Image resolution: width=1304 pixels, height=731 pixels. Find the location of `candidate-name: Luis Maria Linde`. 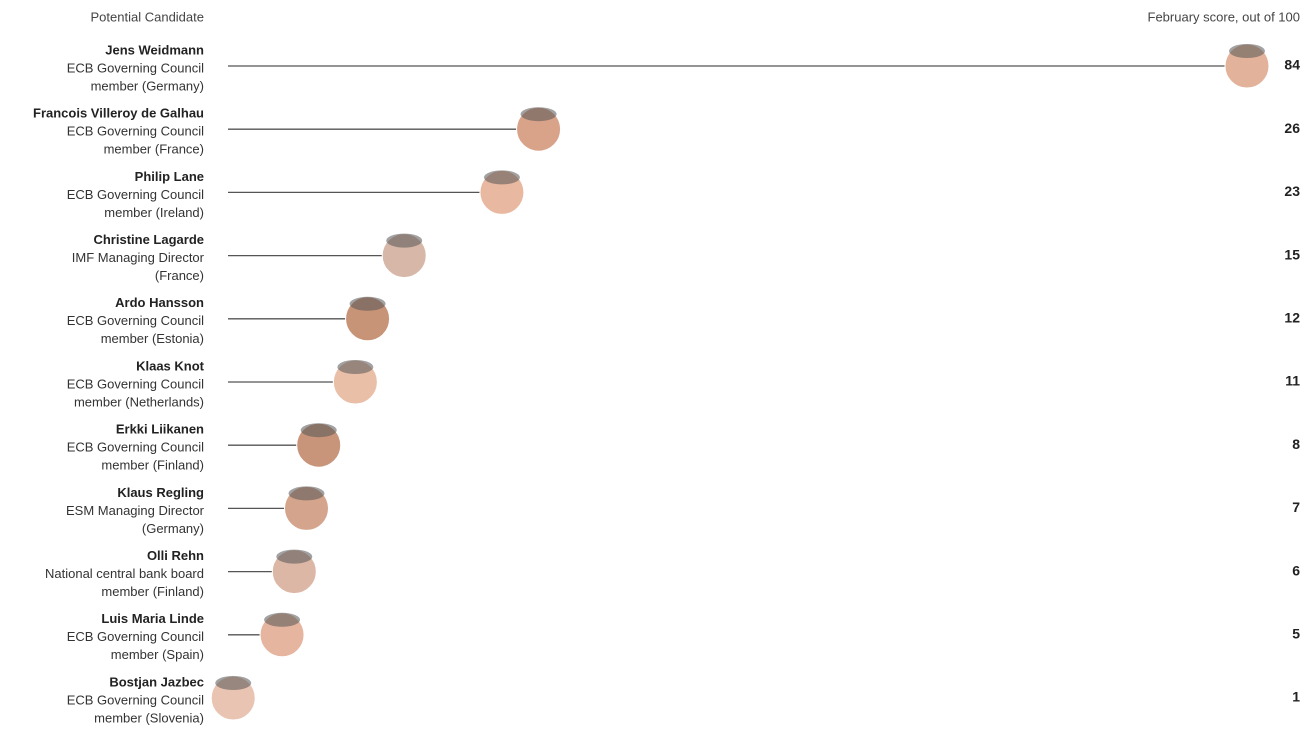

candidate-name: Luis Maria Linde is located at coordinates (152, 618).